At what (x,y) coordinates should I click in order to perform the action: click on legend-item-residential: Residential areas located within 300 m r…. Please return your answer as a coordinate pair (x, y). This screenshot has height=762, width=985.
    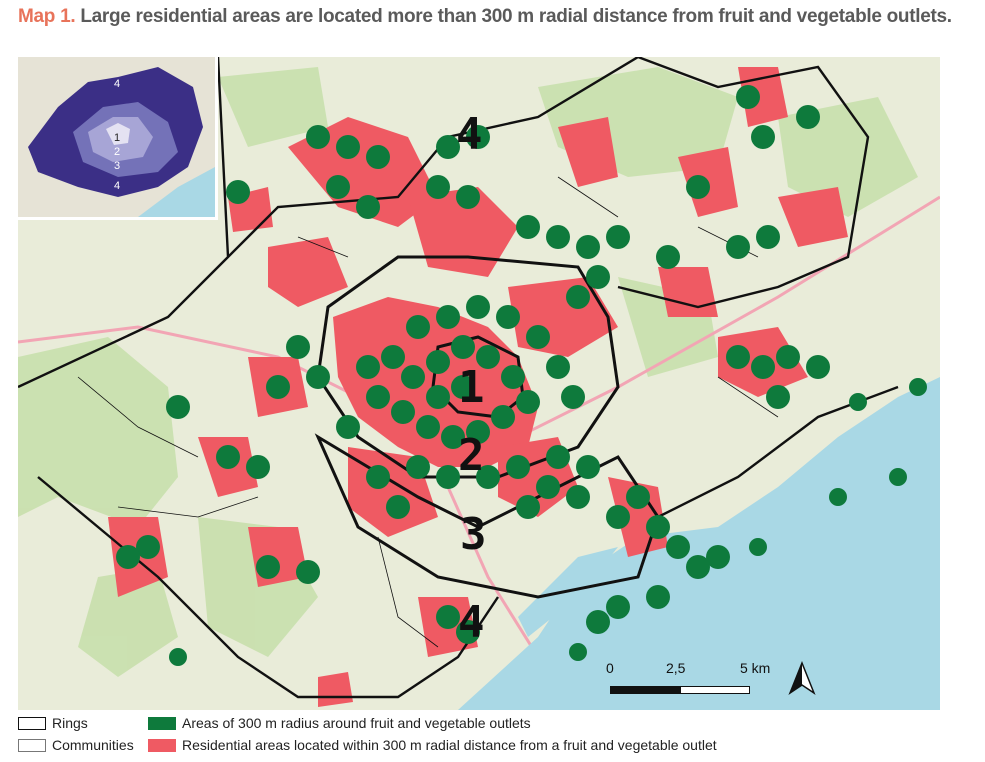
    Looking at the image, I should click on (432, 745).